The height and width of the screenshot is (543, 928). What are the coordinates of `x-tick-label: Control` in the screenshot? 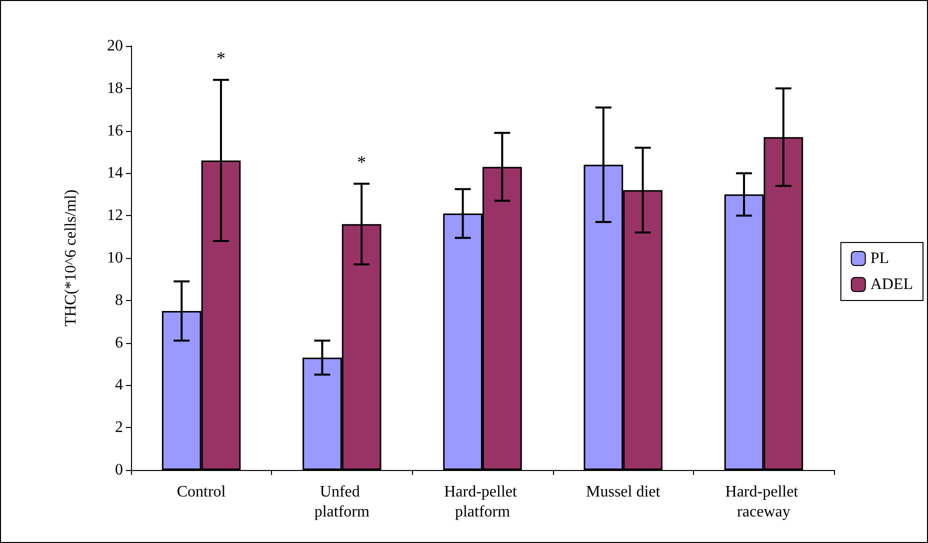 It's located at (201, 492).